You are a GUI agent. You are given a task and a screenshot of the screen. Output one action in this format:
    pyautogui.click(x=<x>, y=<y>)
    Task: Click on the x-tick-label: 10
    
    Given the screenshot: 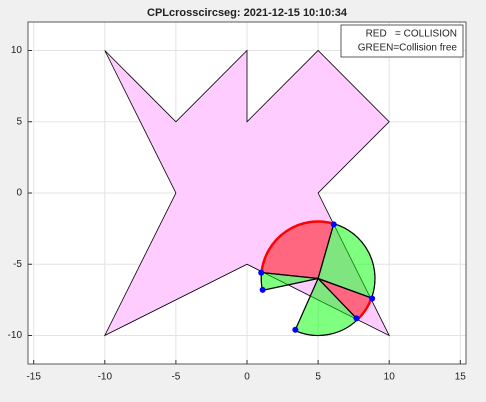 What is the action you would take?
    pyautogui.click(x=390, y=377)
    